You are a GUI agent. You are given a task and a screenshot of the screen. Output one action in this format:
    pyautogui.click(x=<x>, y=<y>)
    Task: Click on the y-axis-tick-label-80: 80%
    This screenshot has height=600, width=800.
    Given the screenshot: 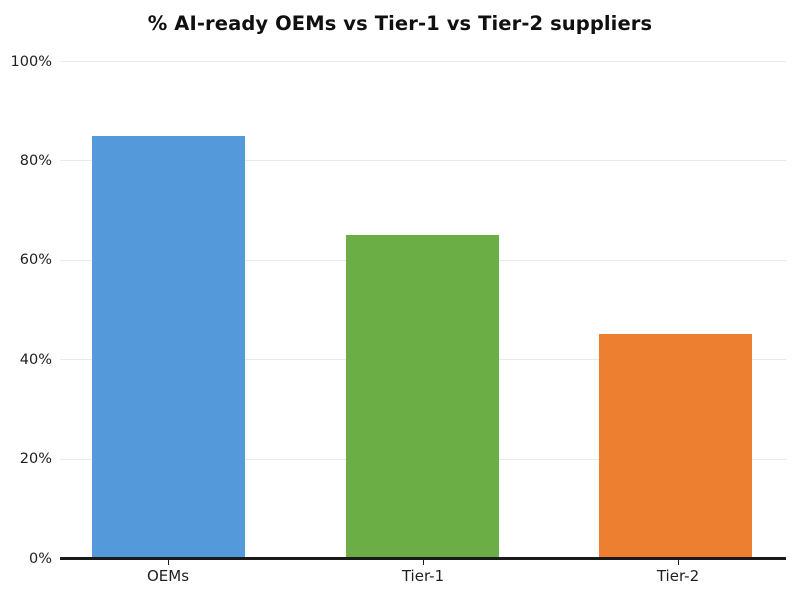 What is the action you would take?
    pyautogui.click(x=35, y=160)
    